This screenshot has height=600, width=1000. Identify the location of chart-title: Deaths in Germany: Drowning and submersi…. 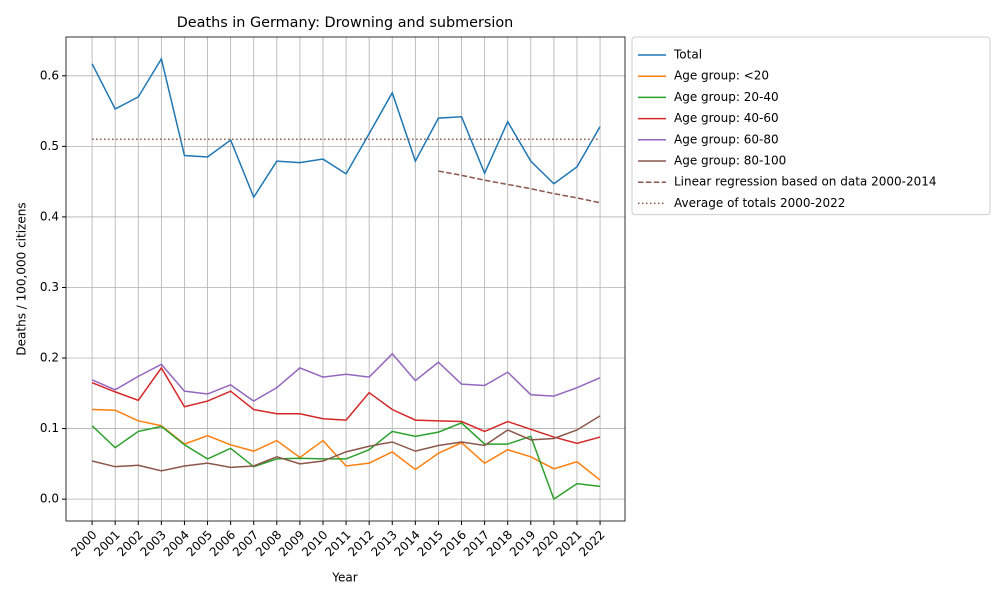
(345, 23).